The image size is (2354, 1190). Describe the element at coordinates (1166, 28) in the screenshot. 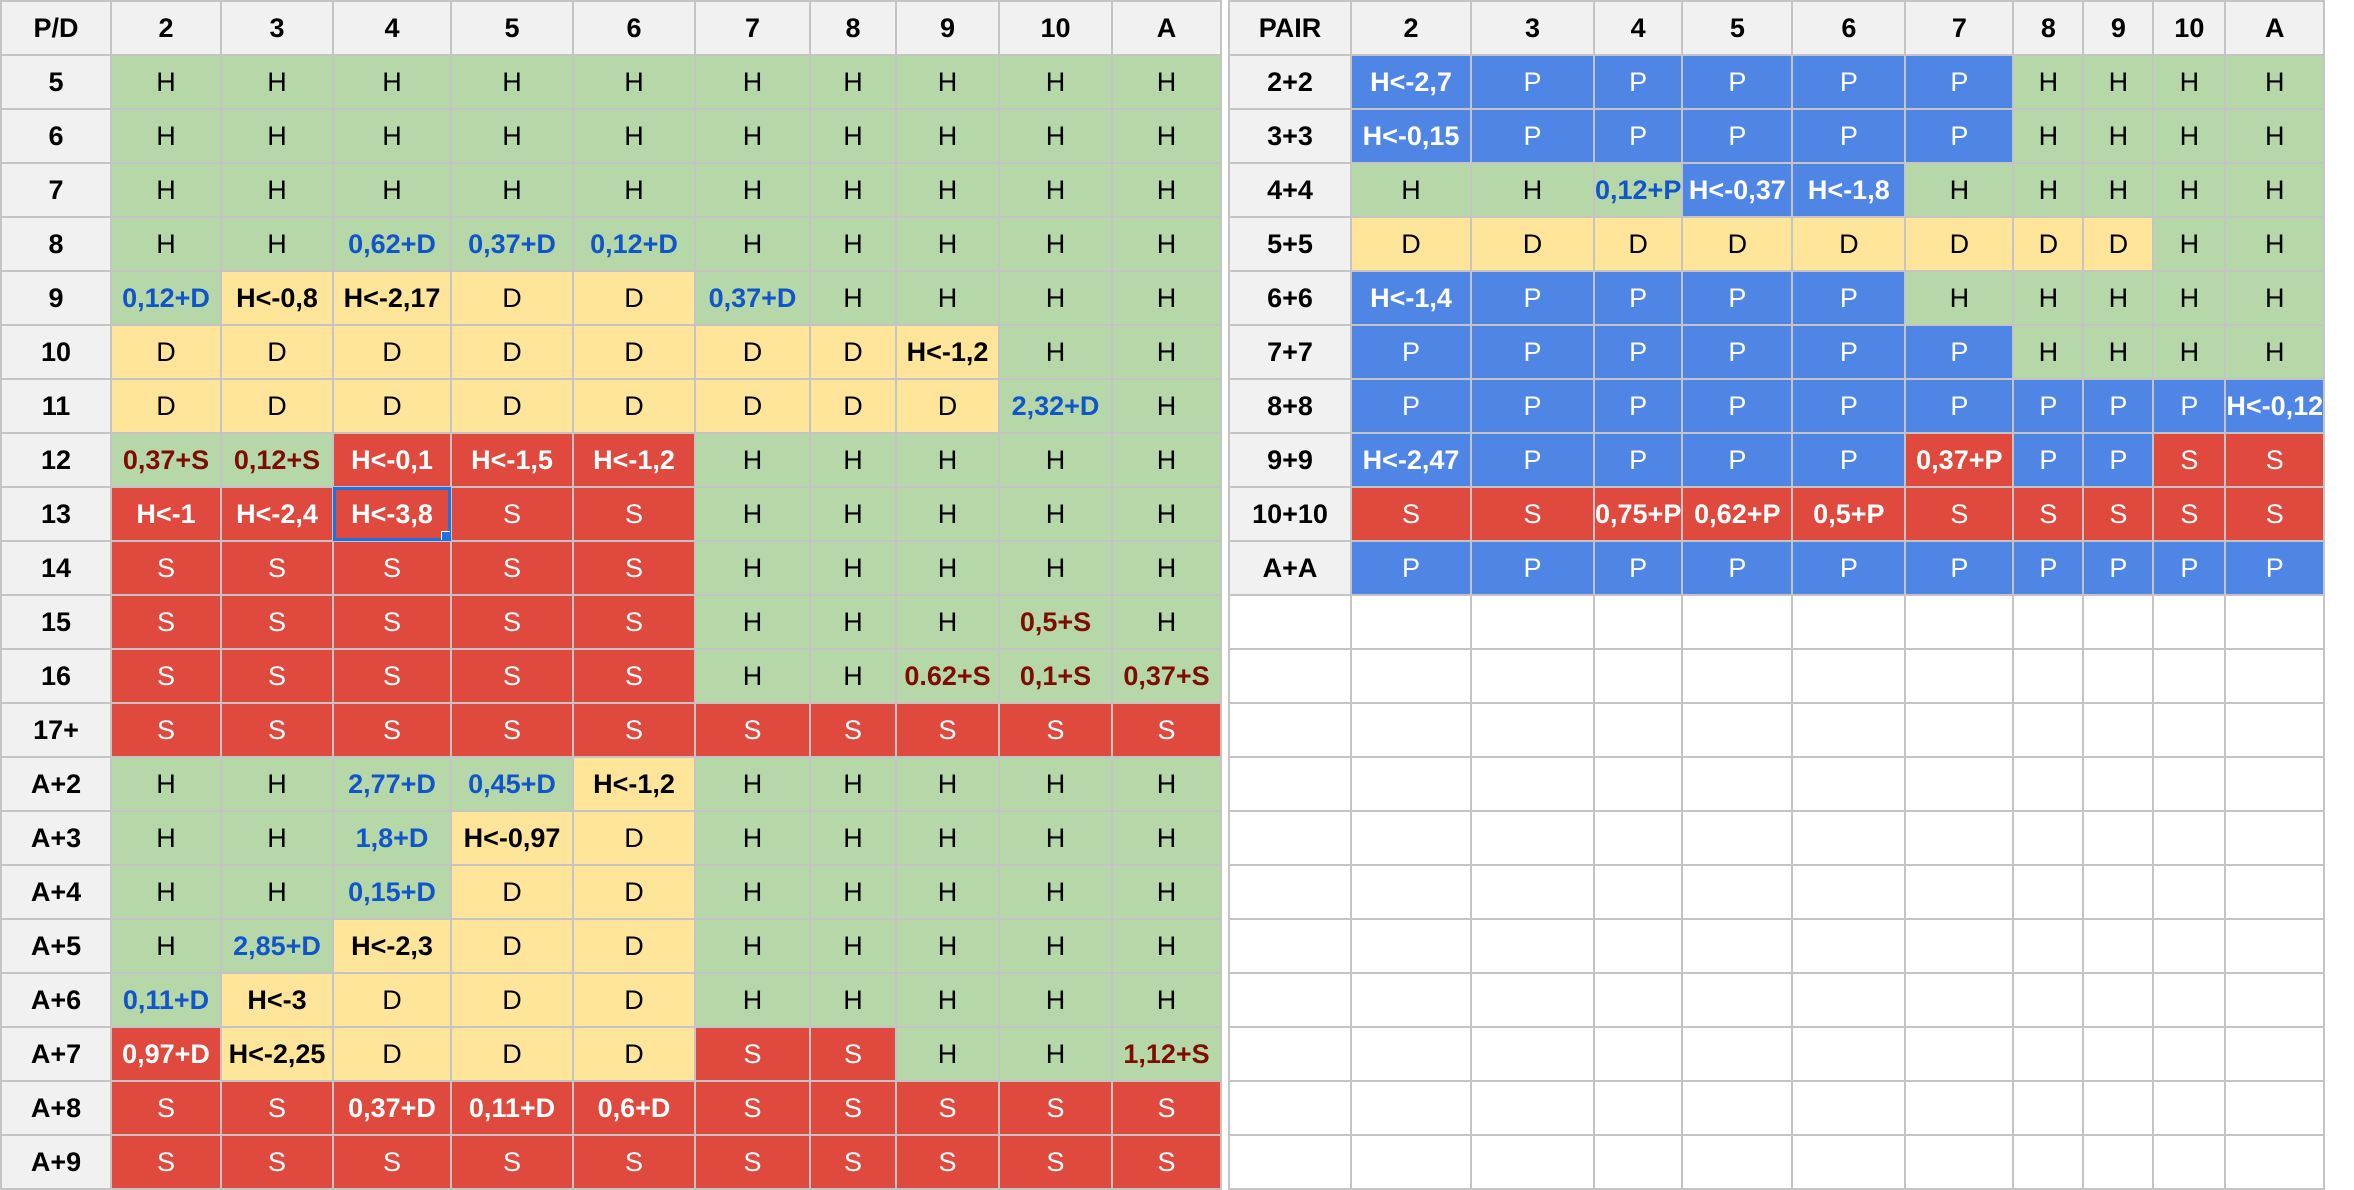

I see `column-header-dealer-a: A` at that location.